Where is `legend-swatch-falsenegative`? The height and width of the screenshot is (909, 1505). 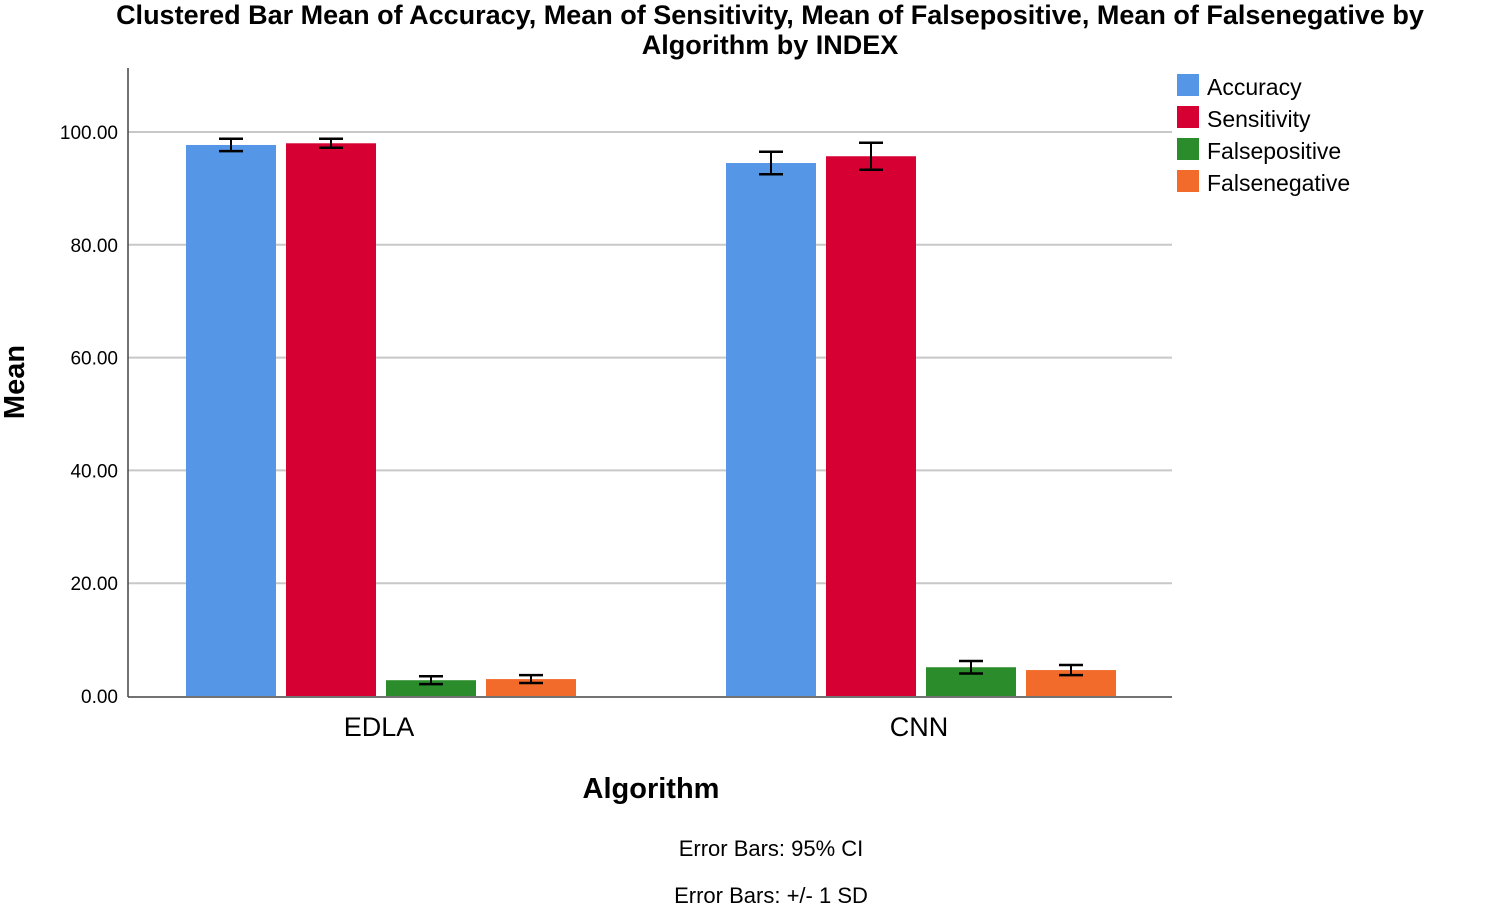 legend-swatch-falsenegative is located at coordinates (1188, 181).